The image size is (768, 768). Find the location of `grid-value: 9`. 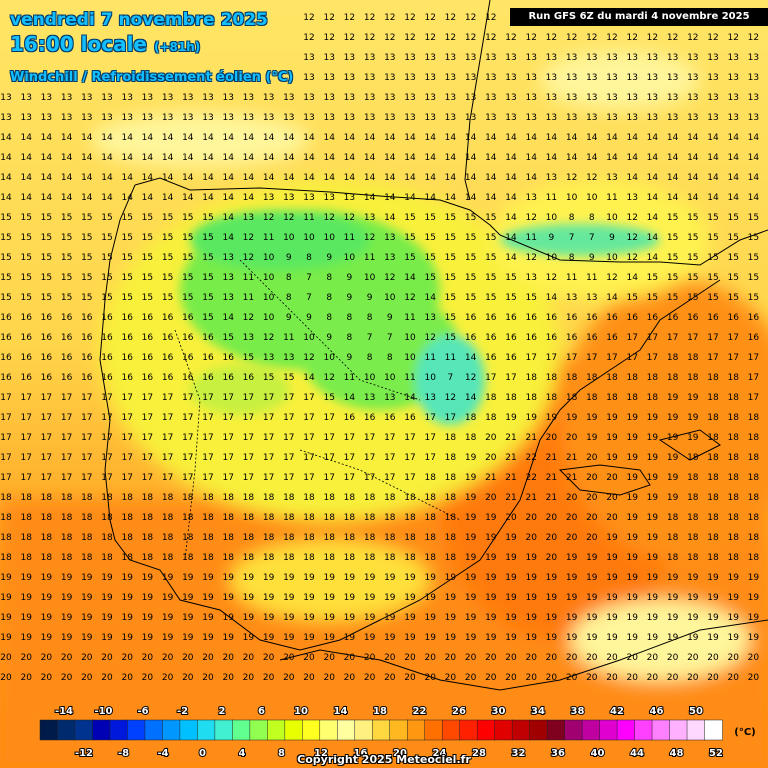

grid-value: 9 is located at coordinates (390, 318).